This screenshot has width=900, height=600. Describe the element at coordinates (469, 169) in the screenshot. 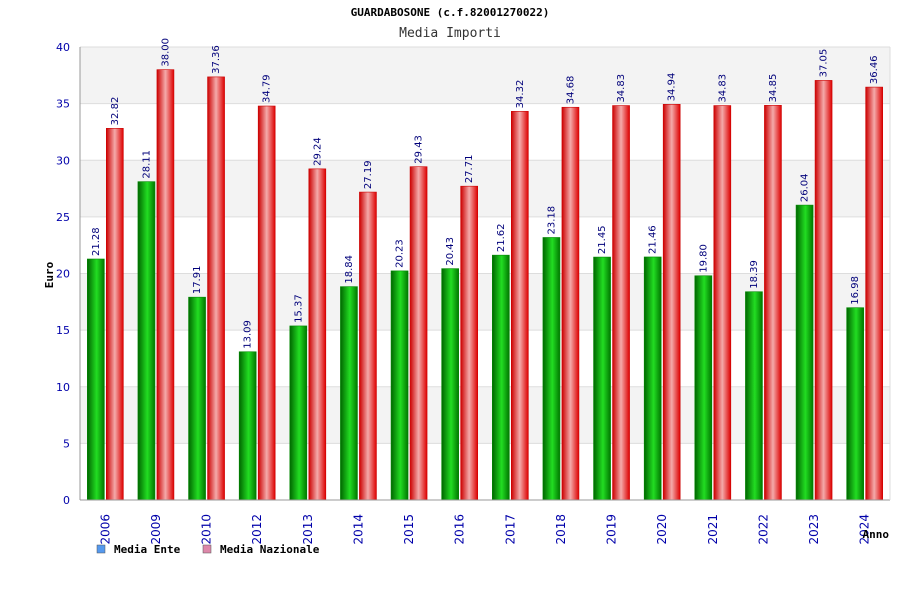

I see `data-label: 27.71` at that location.